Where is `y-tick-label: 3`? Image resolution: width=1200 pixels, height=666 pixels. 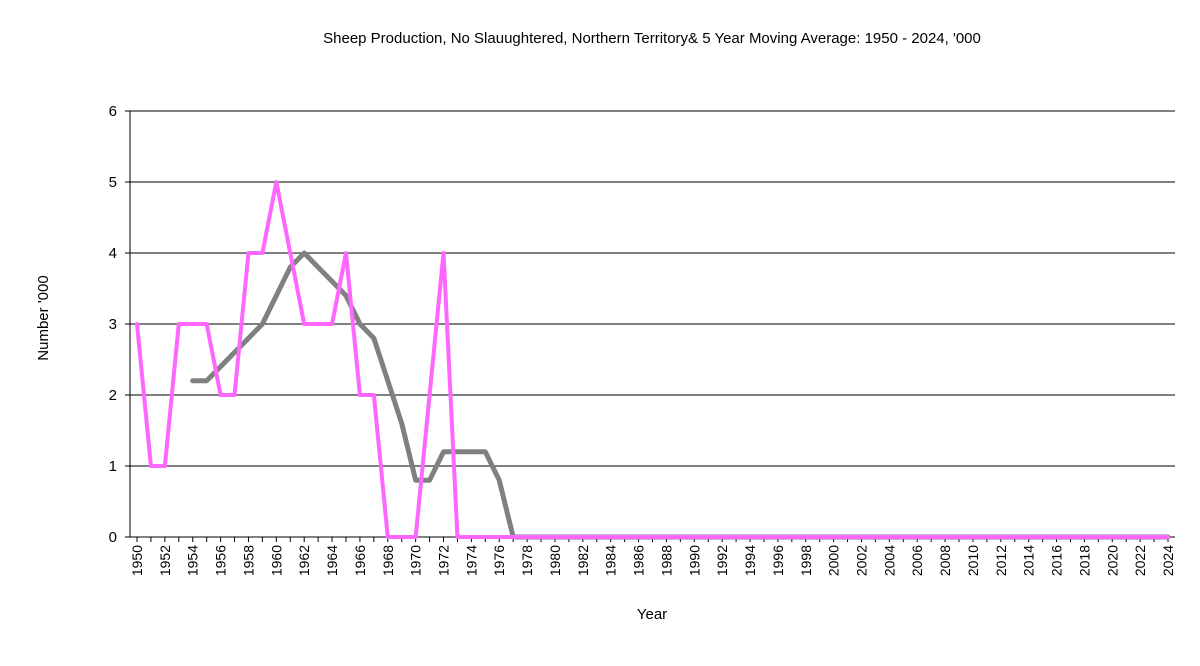
y-tick-label: 3 is located at coordinates (113, 324).